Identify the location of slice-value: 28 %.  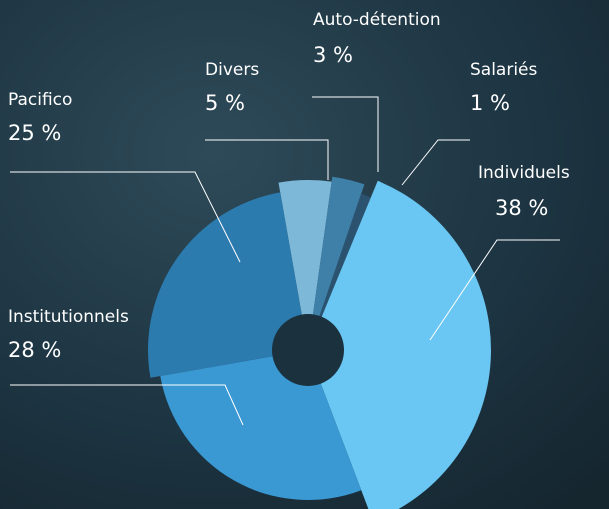
(34, 350).